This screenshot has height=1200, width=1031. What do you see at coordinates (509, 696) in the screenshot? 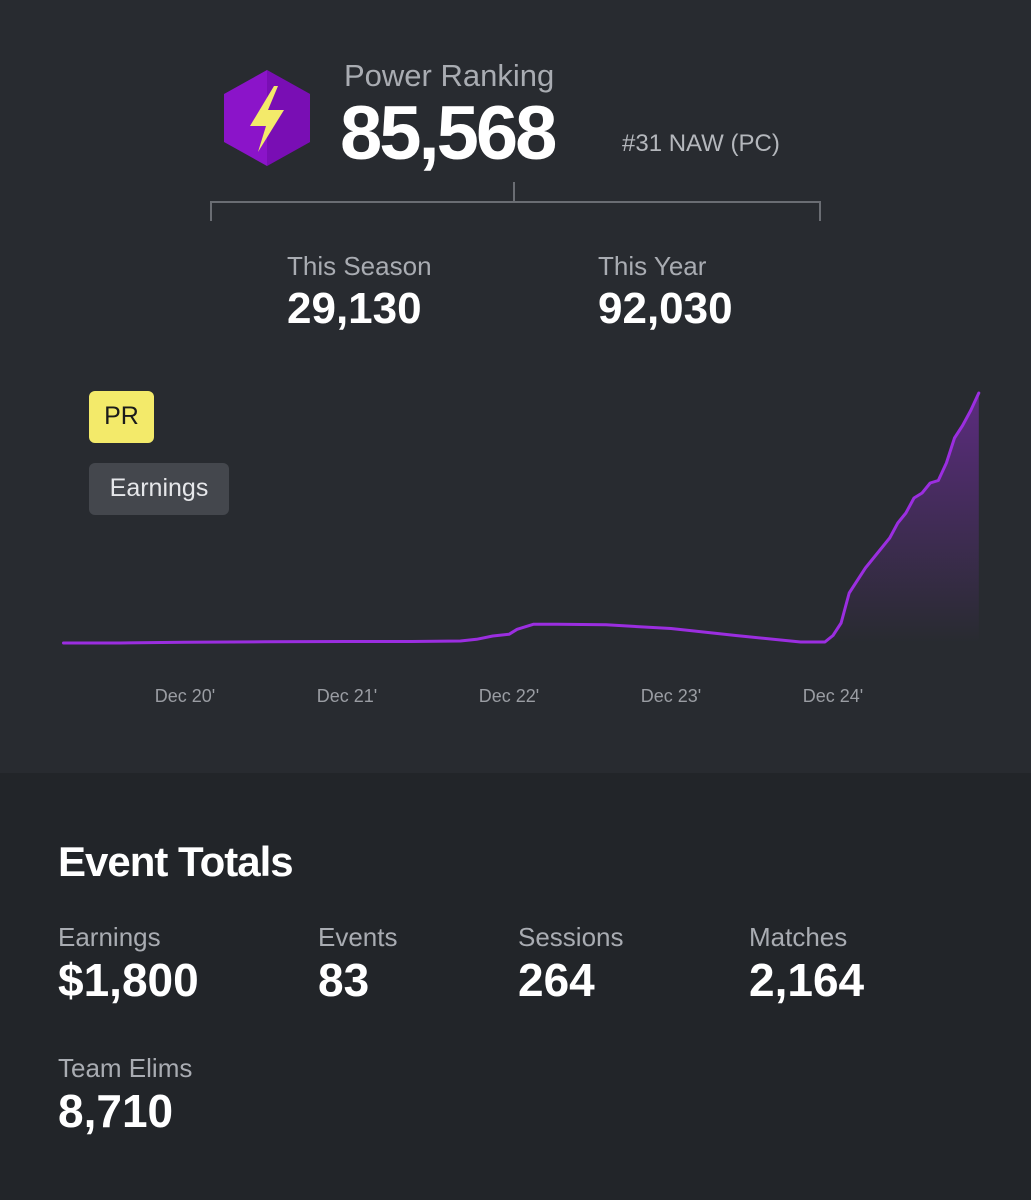
I see `x-tick-label: Dec 22'` at bounding box center [509, 696].